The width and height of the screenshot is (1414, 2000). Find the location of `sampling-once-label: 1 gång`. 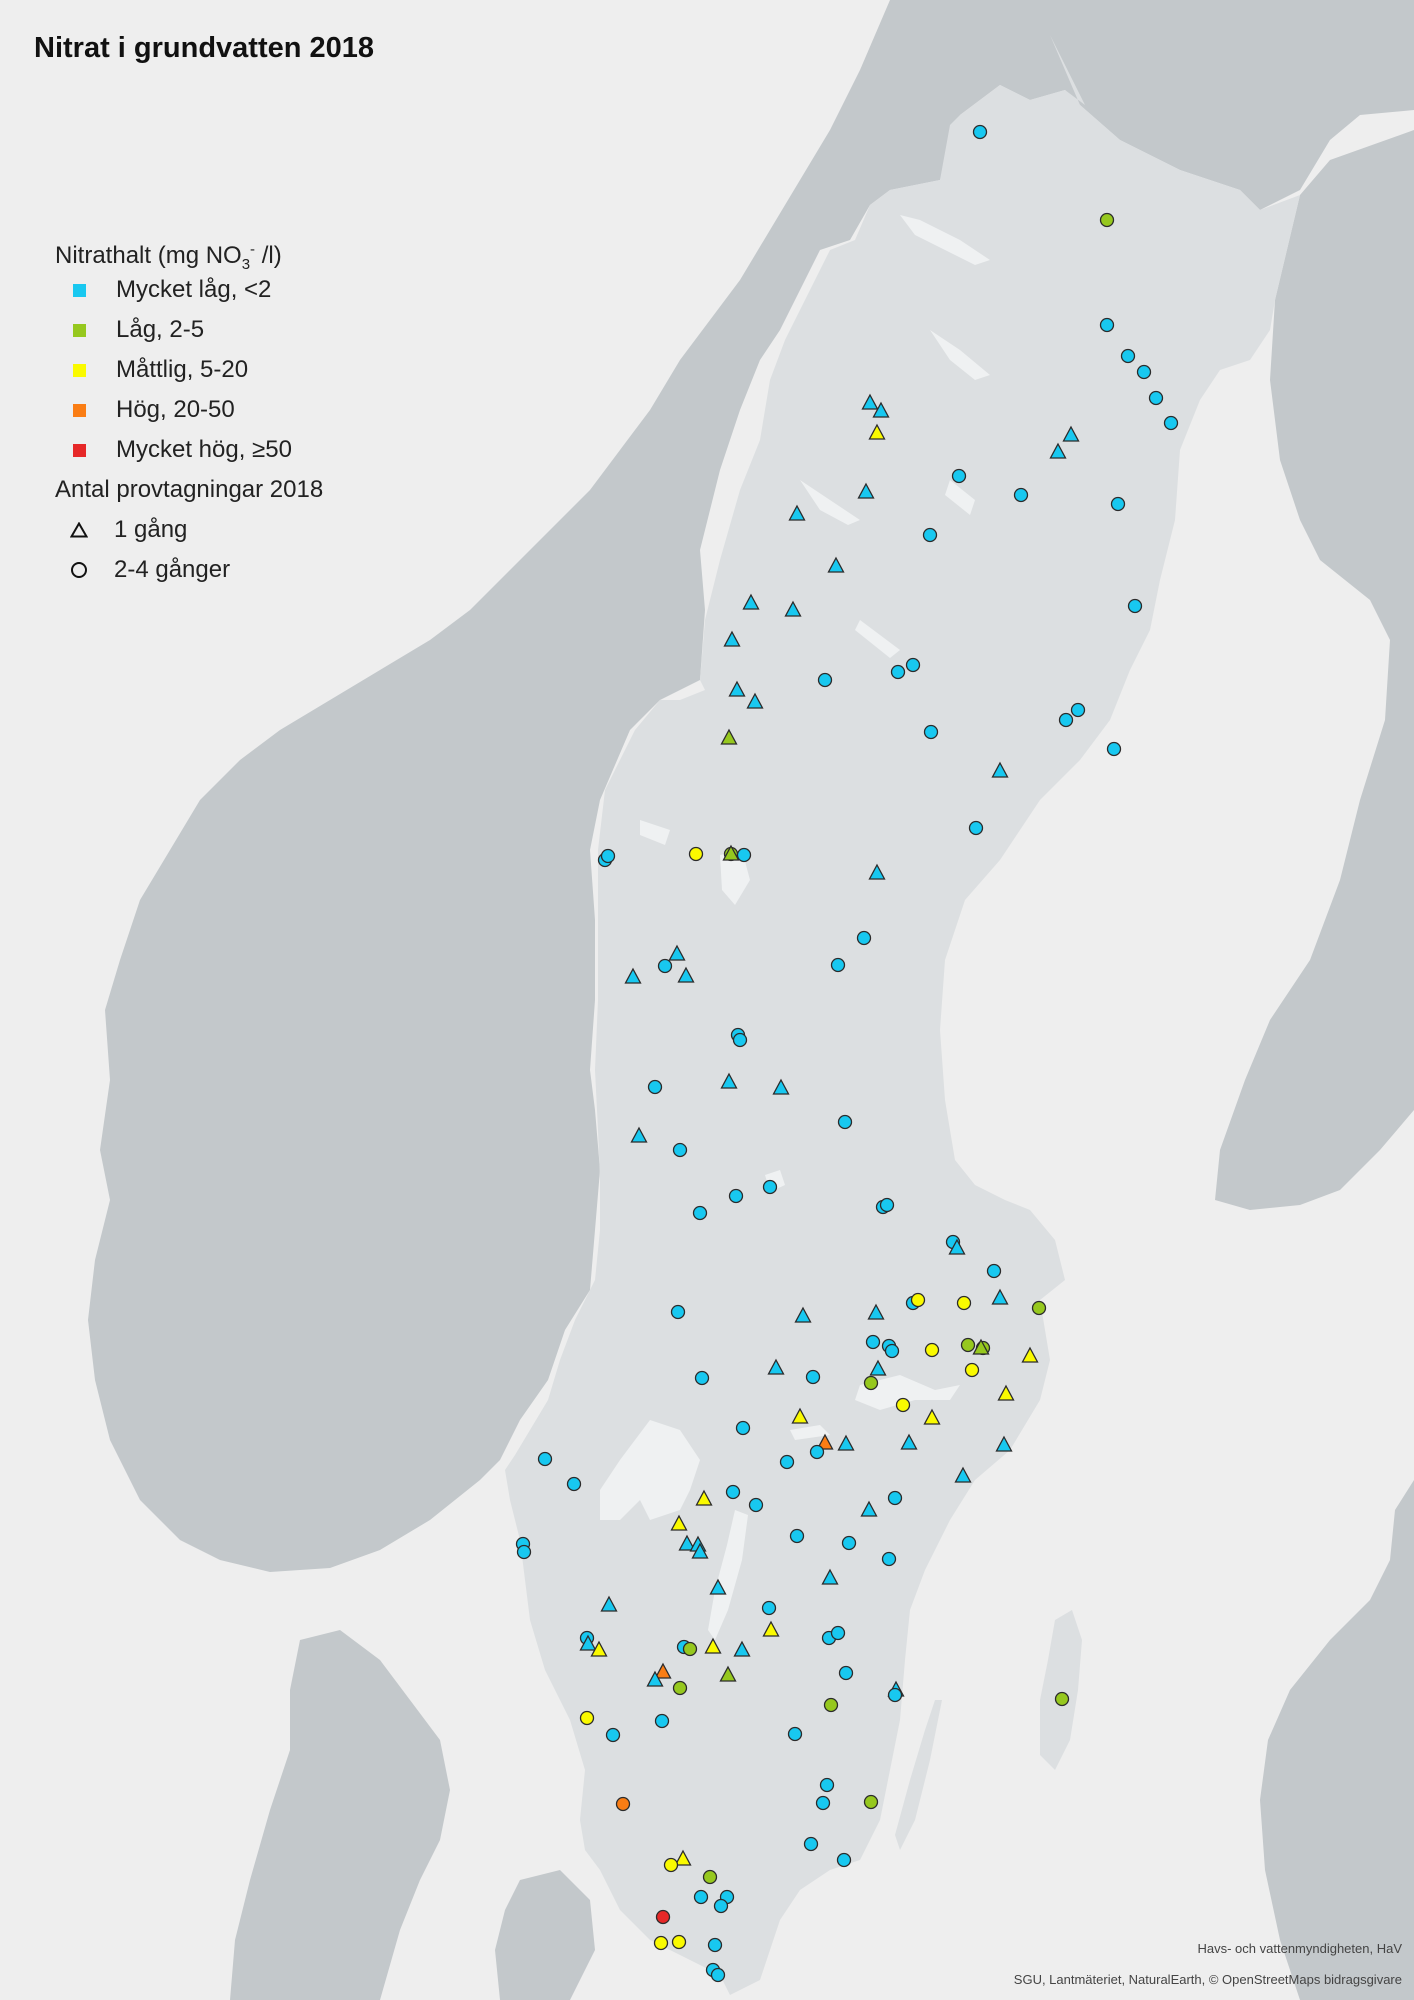

sampling-once-label: 1 gång is located at coordinates (151, 529).